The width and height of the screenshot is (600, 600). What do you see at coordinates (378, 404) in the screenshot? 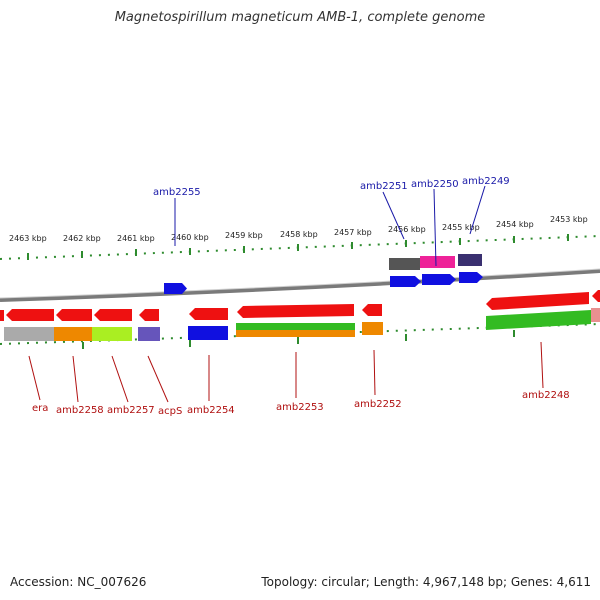
I see `gene-label-amb2252: amb2252` at bounding box center [378, 404].